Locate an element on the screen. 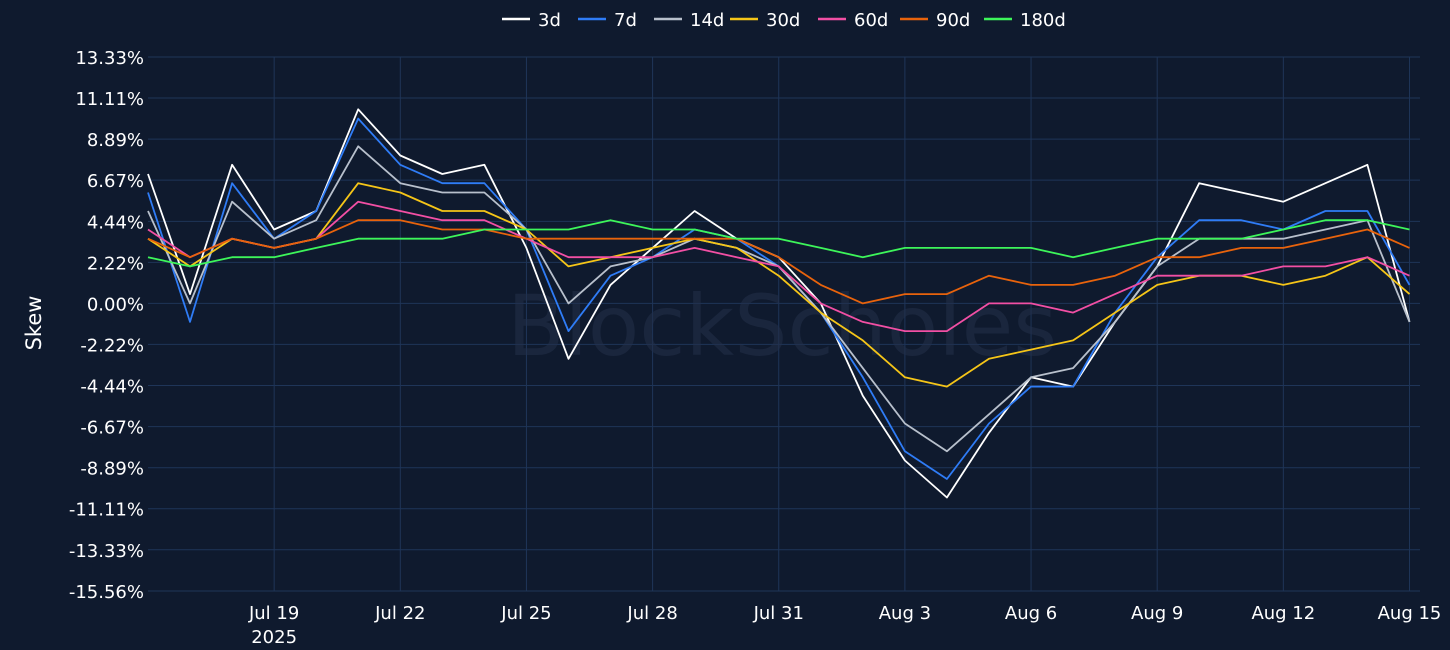  y-tick-label: 0.00% is located at coordinates (115, 304).